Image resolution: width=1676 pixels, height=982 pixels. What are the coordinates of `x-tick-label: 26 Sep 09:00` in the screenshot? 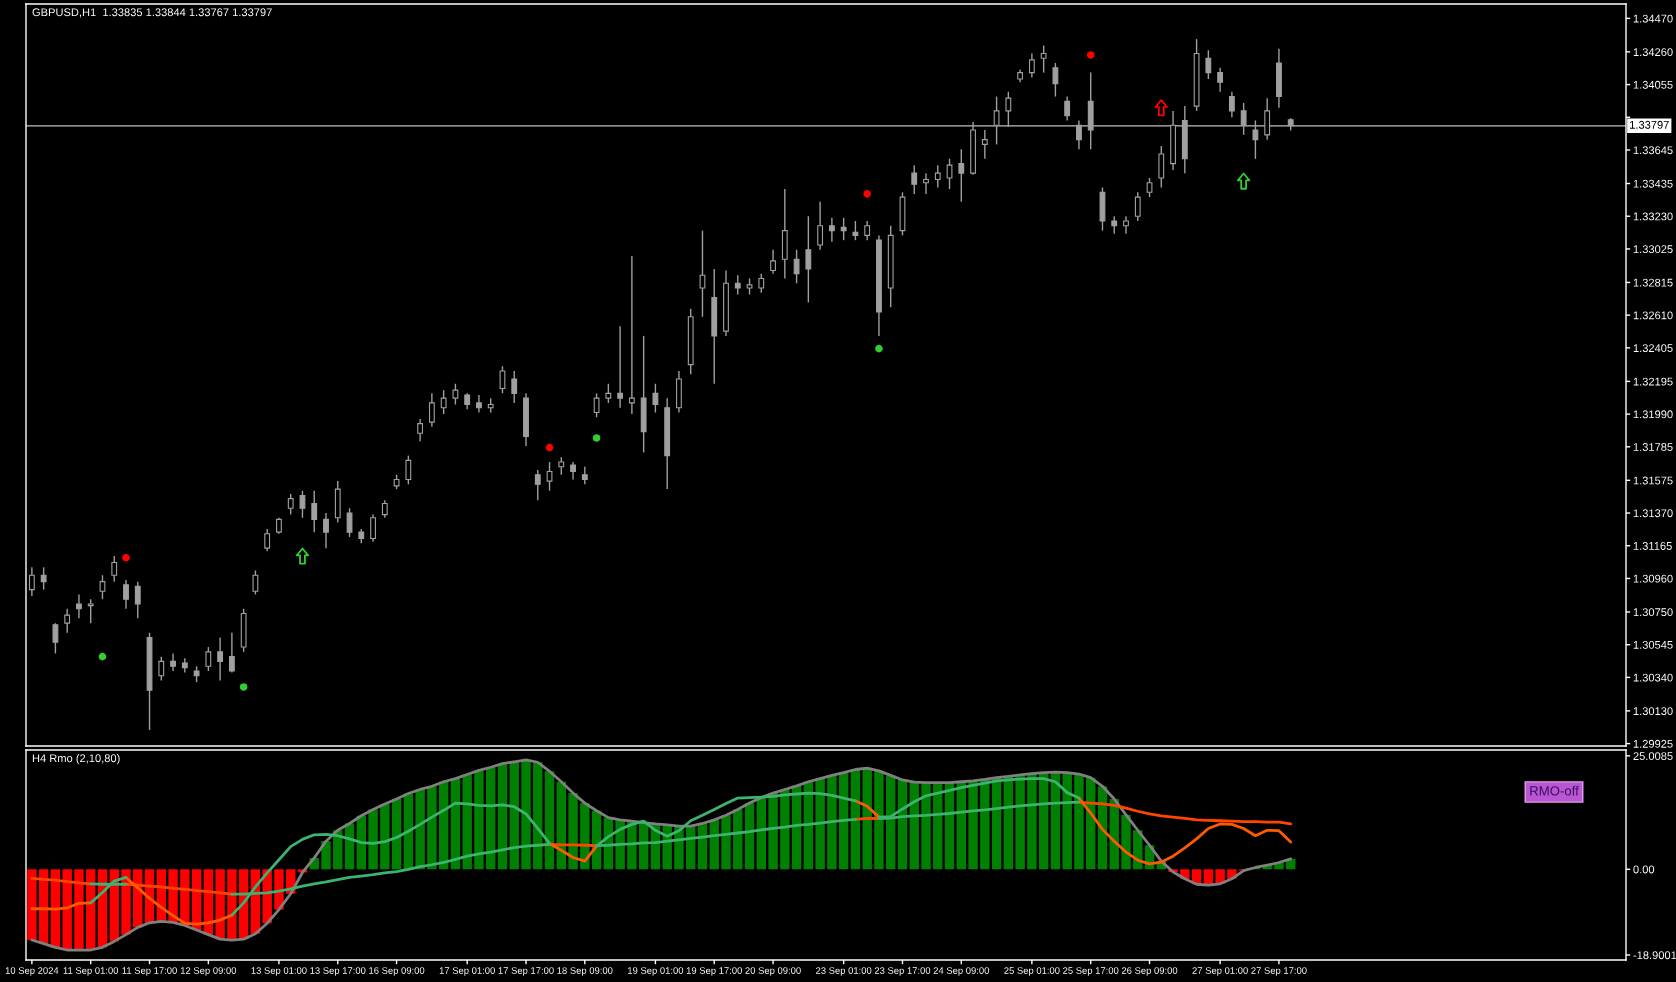 It's located at (1149, 971).